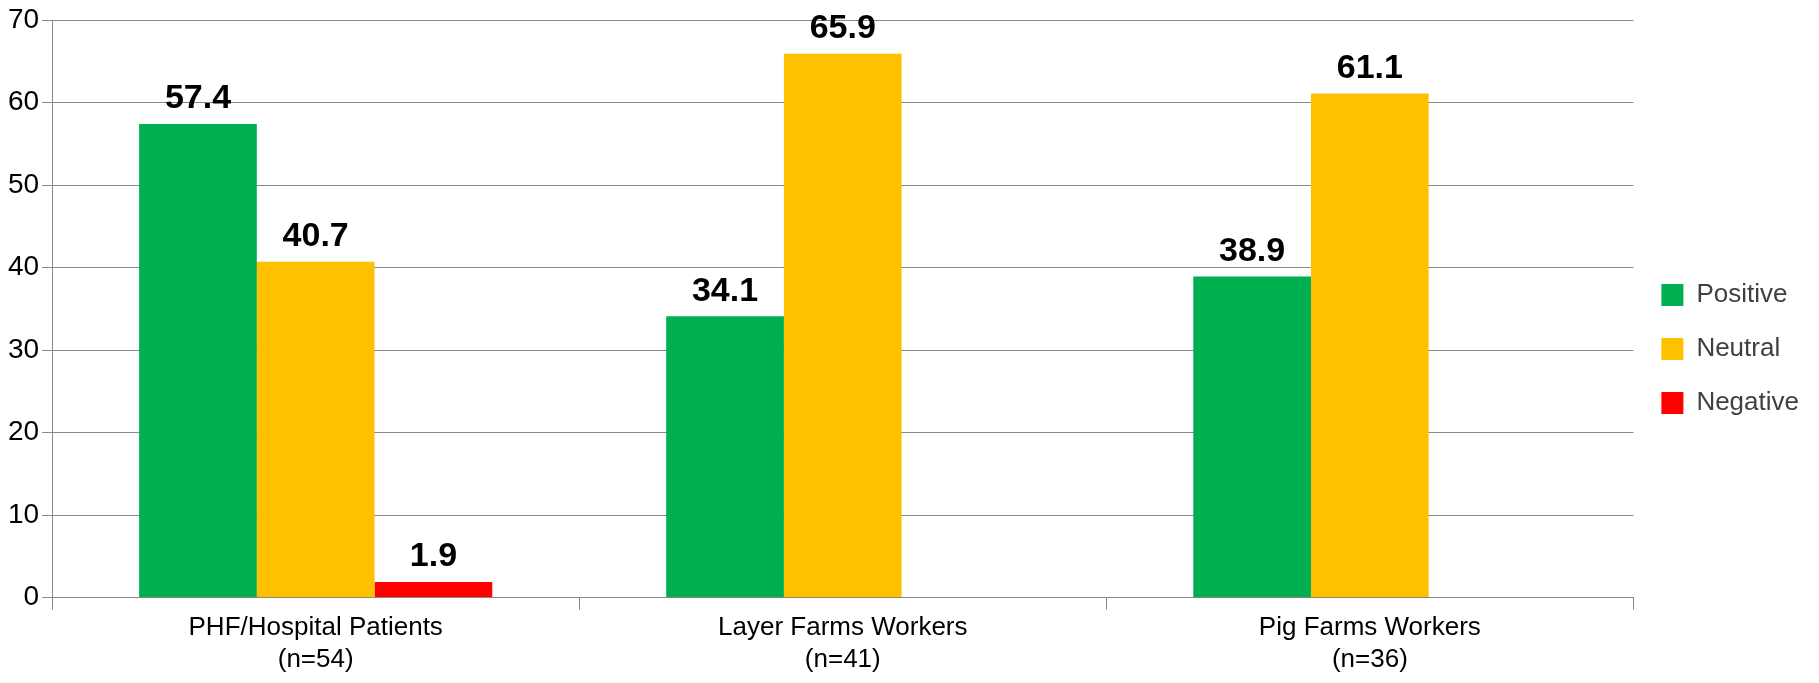  Describe the element at coordinates (23, 183) in the screenshot. I see `y-tick-label: 50` at that location.